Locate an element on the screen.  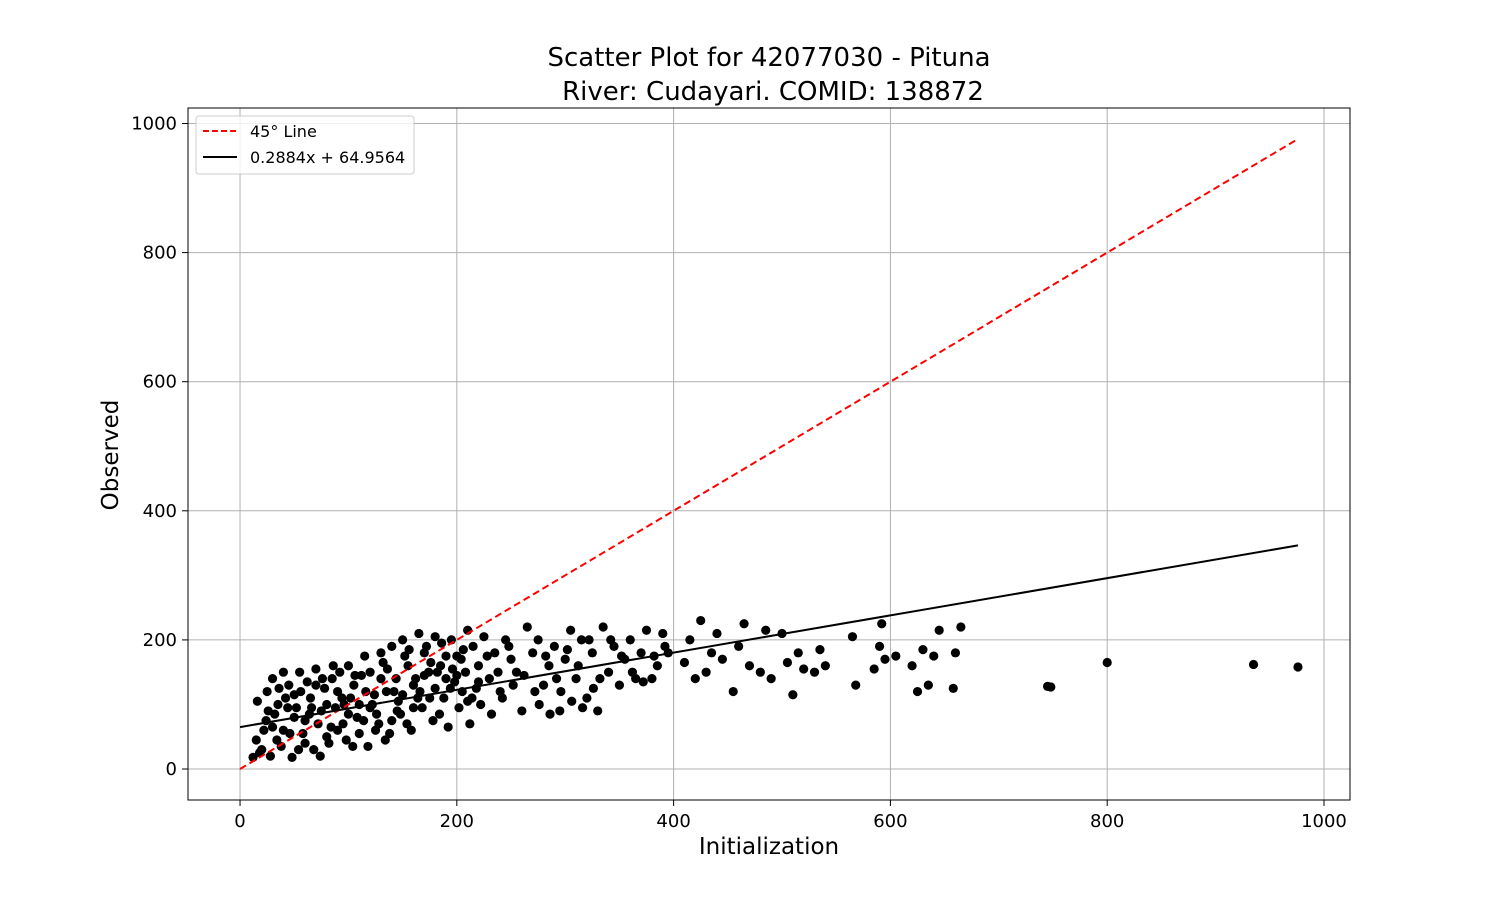
x-tick-label: 800 is located at coordinates (1107, 821).